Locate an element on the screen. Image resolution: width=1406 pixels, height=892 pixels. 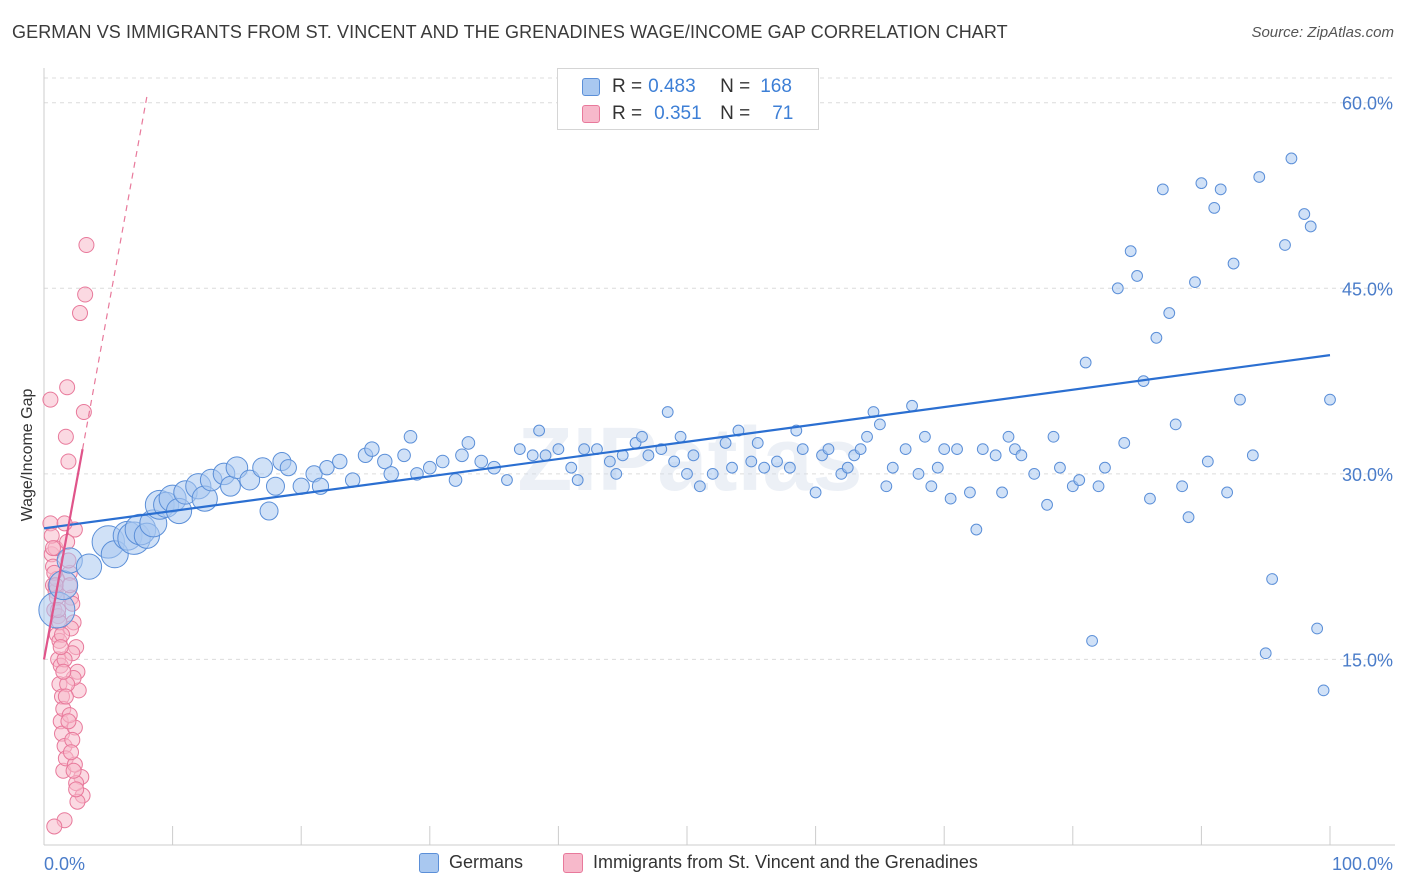
pink-trend-extension is located at coordinates (114, 273).